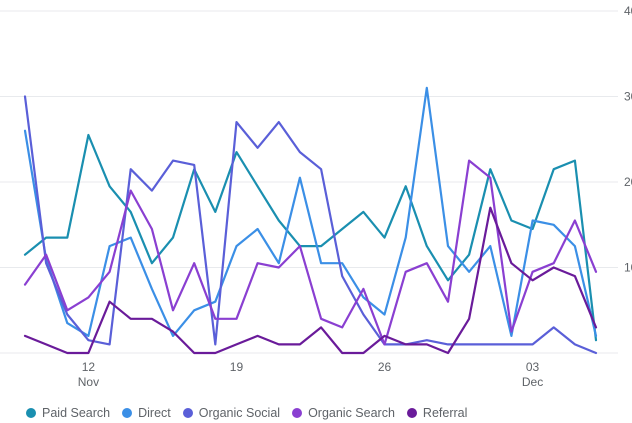 This screenshot has width=632, height=423. Describe the element at coordinates (445, 413) in the screenshot. I see `legend-label: Referral` at that location.